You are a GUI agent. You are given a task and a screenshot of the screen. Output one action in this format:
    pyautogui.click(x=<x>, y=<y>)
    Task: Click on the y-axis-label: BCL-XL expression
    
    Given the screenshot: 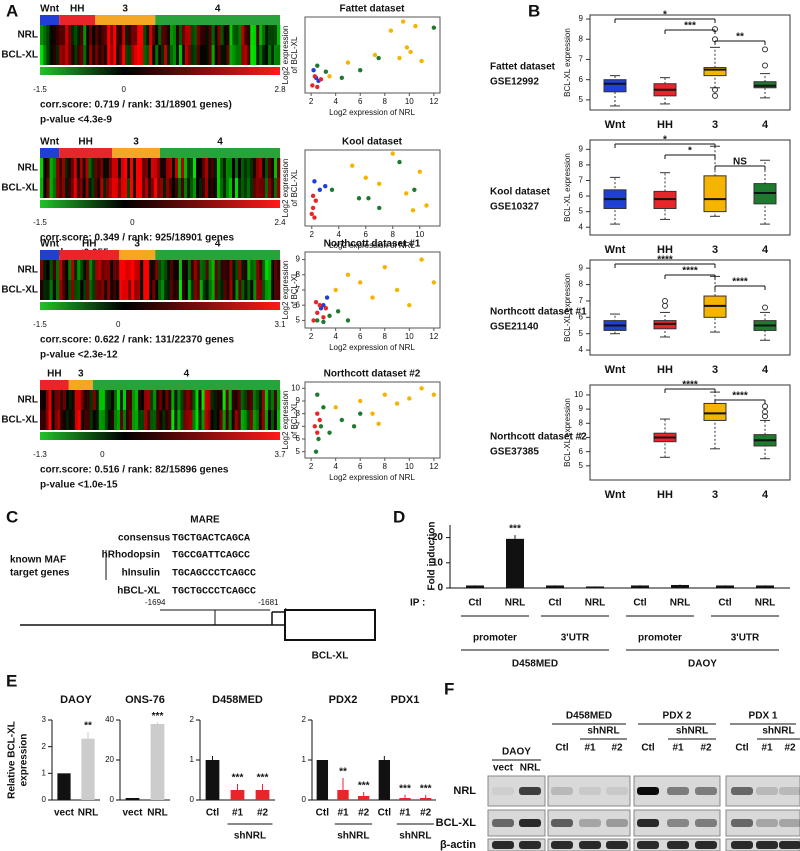 What is the action you would take?
    pyautogui.click(x=567, y=187)
    